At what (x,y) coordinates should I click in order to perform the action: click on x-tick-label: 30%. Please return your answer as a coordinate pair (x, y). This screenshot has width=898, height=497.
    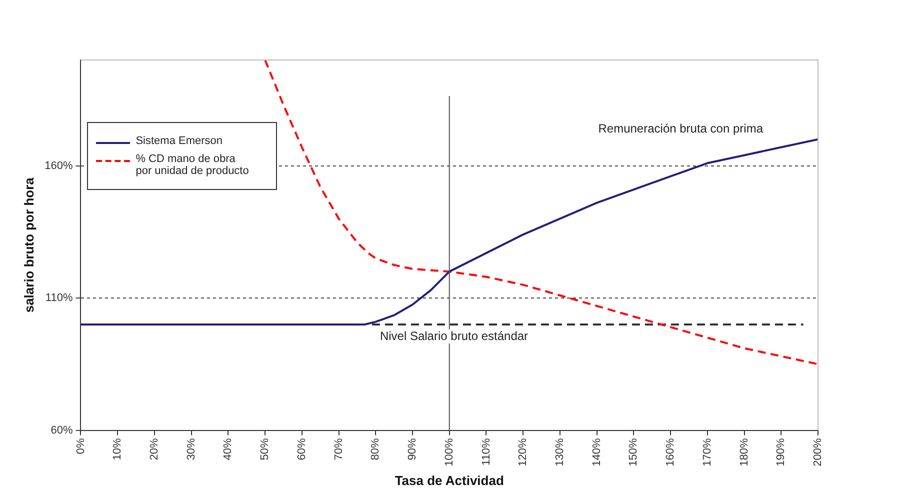
    Looking at the image, I should click on (191, 449).